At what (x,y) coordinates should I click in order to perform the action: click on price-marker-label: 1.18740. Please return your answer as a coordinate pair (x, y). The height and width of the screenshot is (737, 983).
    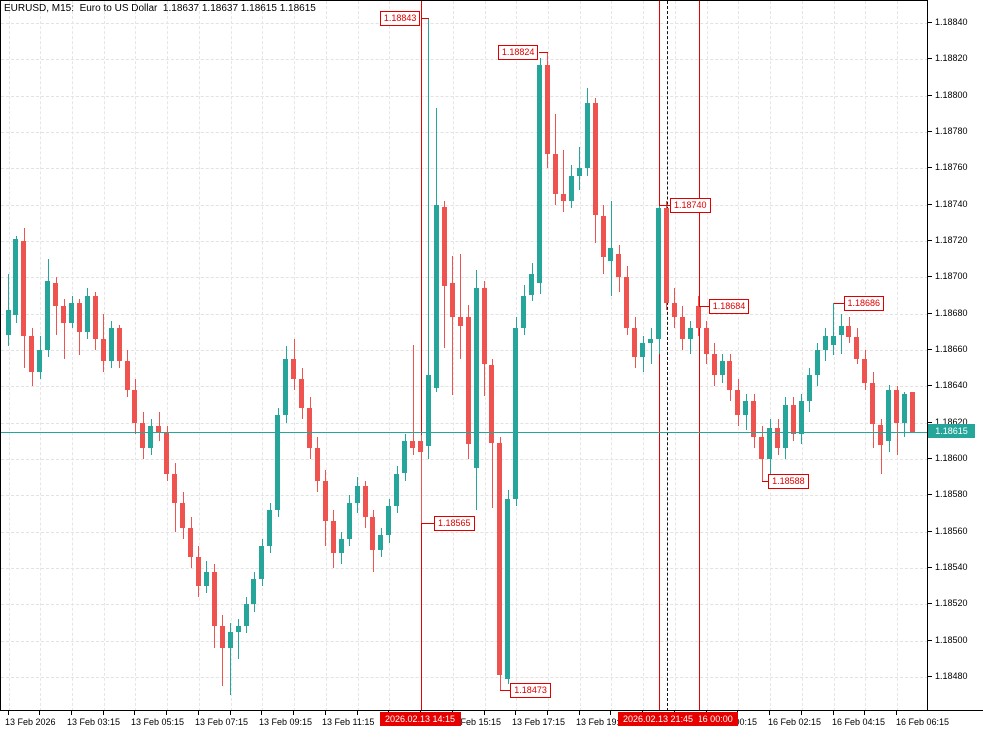
    Looking at the image, I should click on (690, 205).